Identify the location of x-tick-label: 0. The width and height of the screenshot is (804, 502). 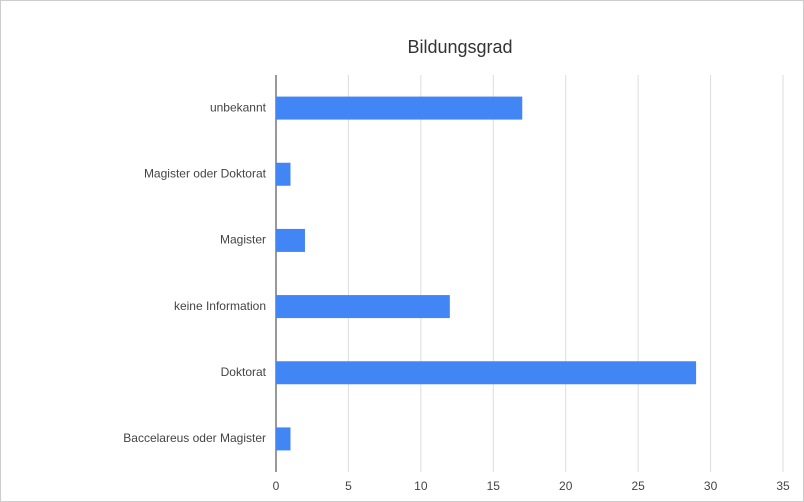
(276, 486).